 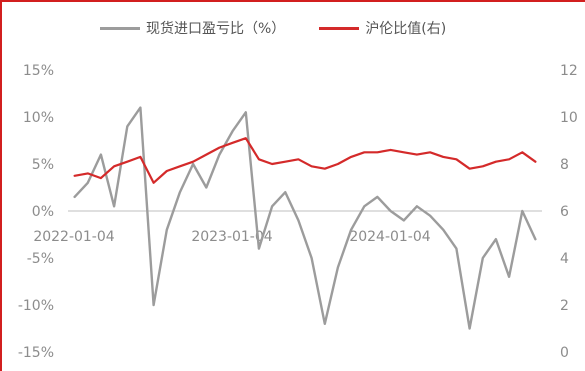 I want to click on chart-legend: 现货进口盈亏比（%） 沪伦比值(右), so click(x=290, y=28).